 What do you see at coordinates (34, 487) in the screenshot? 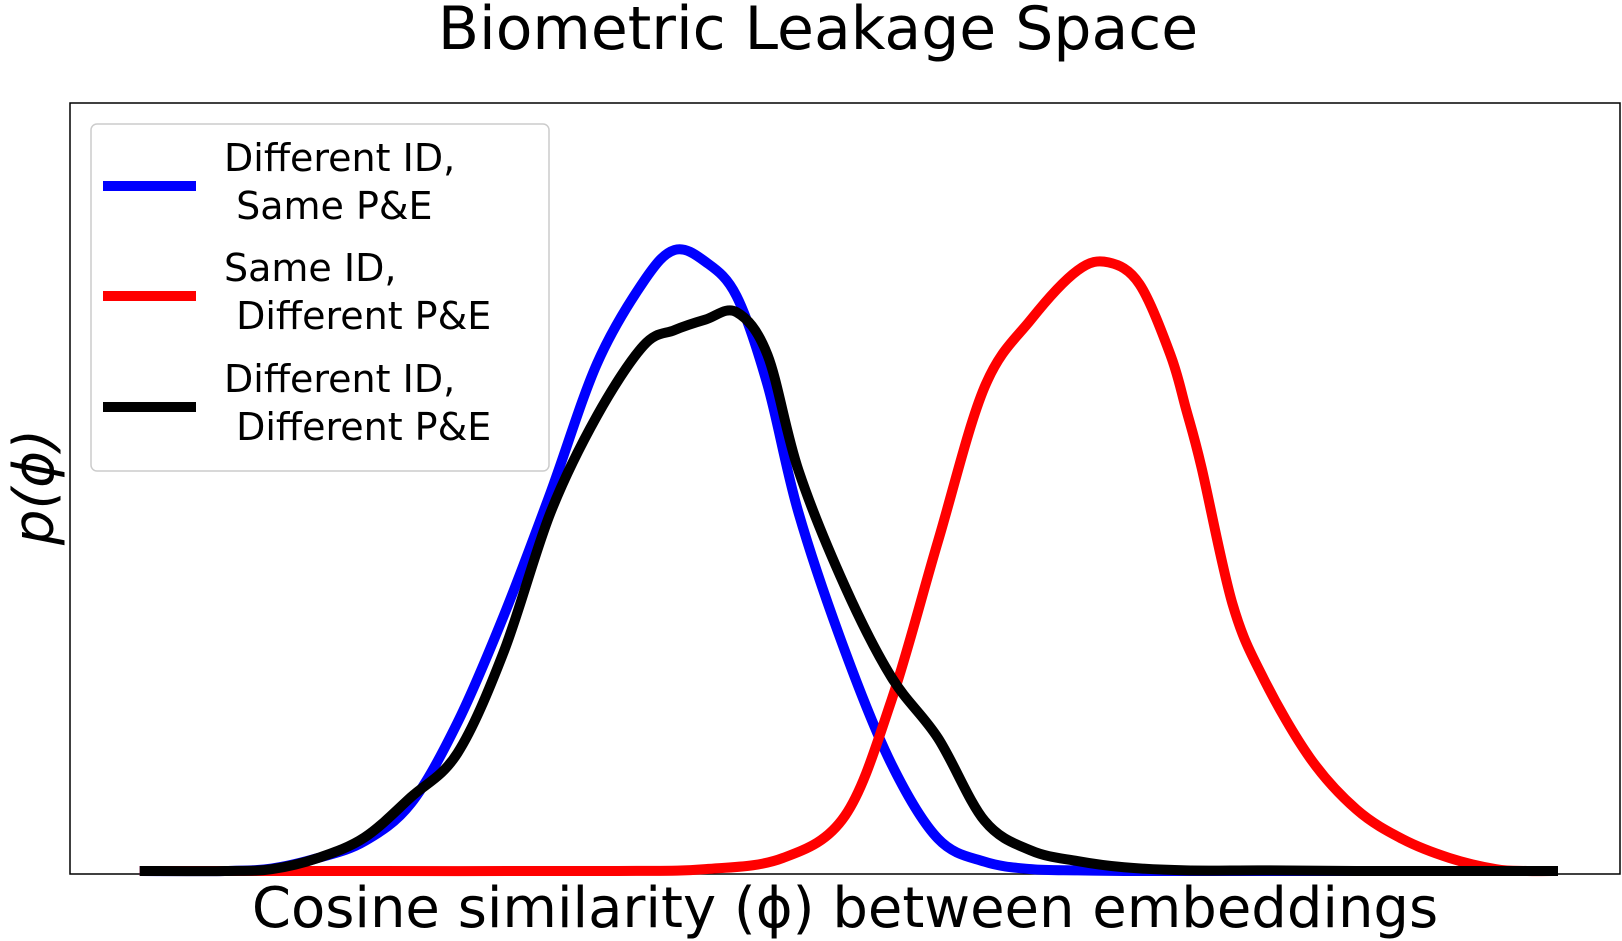
I see `y-axis-label: p(ϕ)` at bounding box center [34, 487].